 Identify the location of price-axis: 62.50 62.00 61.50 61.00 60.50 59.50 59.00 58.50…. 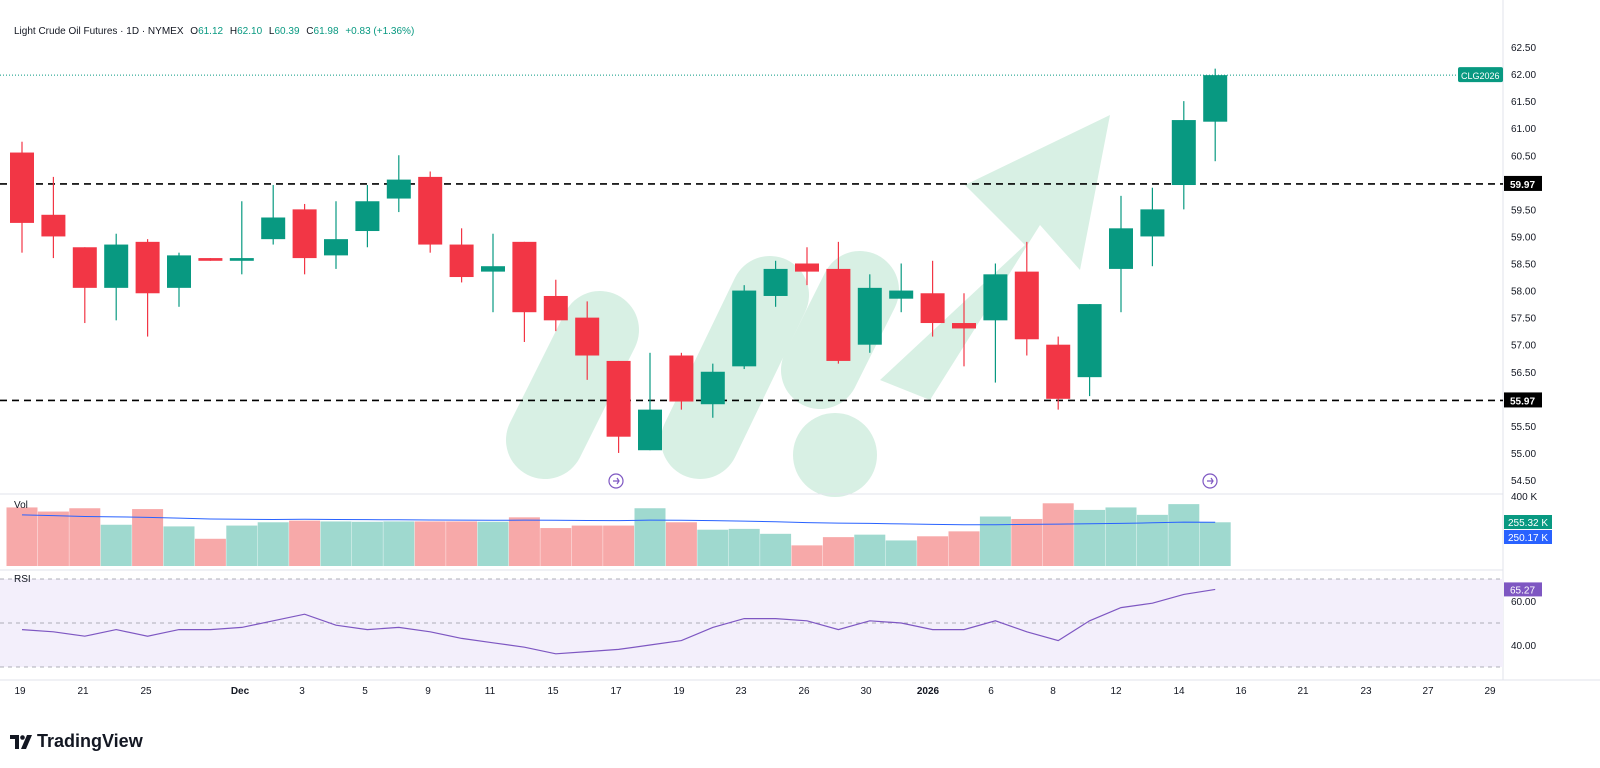
(1523, 265).